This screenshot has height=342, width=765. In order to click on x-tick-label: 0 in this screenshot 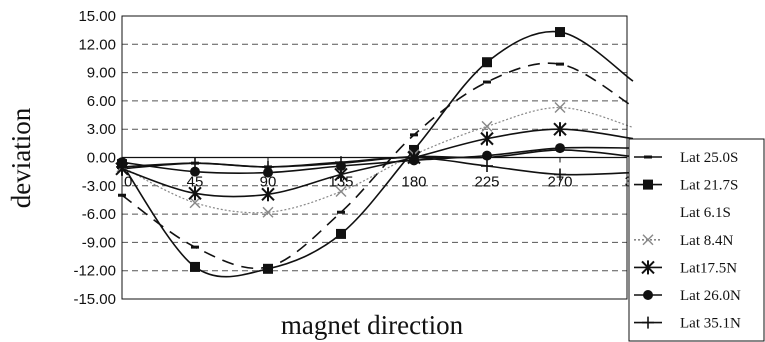, I will do `click(128, 182)`.